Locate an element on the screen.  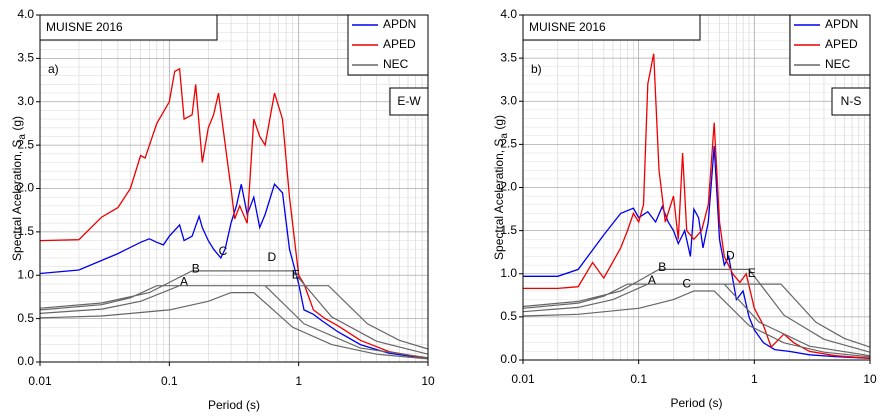
component-label: N-S is located at coordinates (851, 101).